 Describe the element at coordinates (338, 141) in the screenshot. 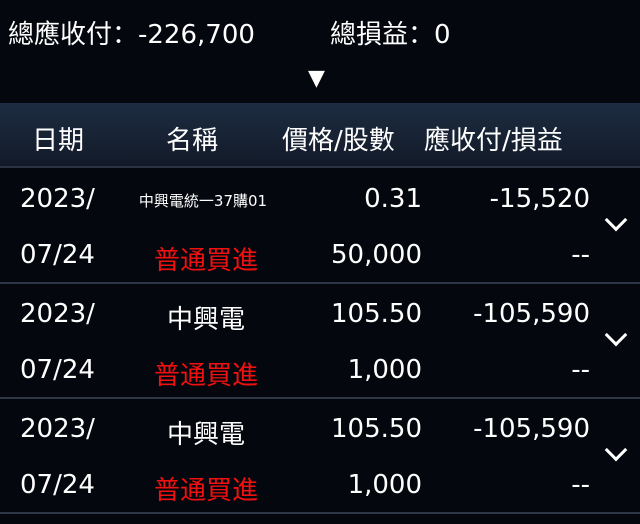

I see `header-price-qty: 價格/股數` at that location.